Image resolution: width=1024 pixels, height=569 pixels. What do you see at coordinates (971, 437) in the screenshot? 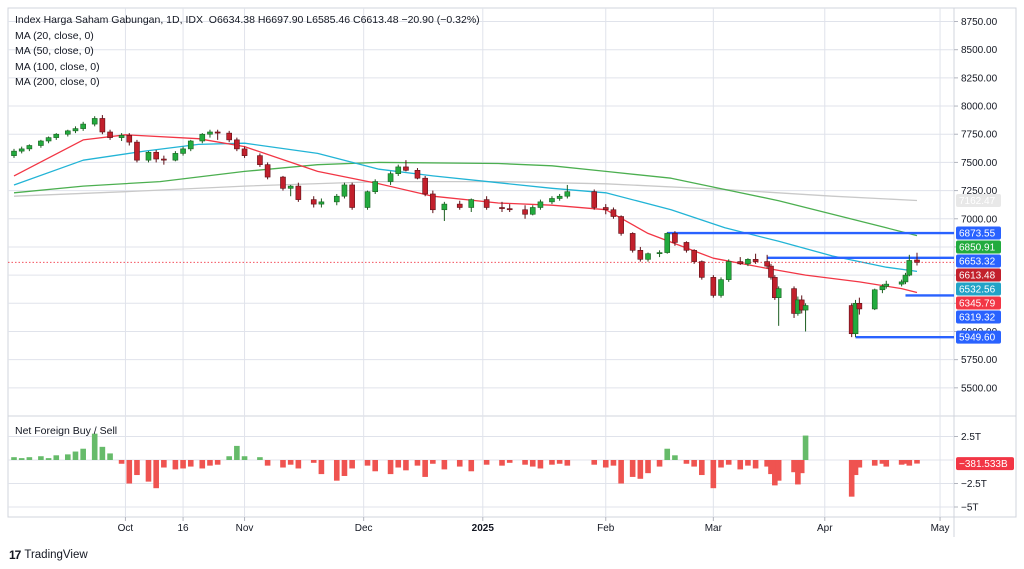
I see `sub-tick-label: 2.5T` at bounding box center [971, 437].